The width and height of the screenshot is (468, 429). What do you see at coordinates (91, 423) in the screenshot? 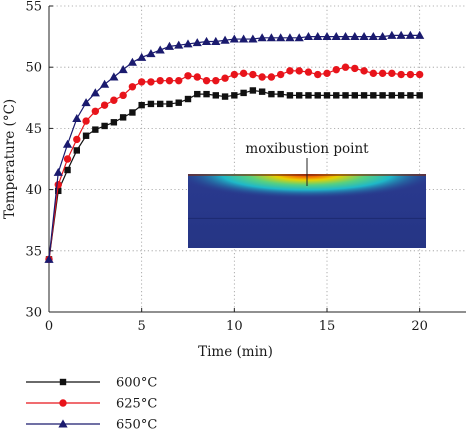
I see `legend-item: 650°C` at bounding box center [91, 423].